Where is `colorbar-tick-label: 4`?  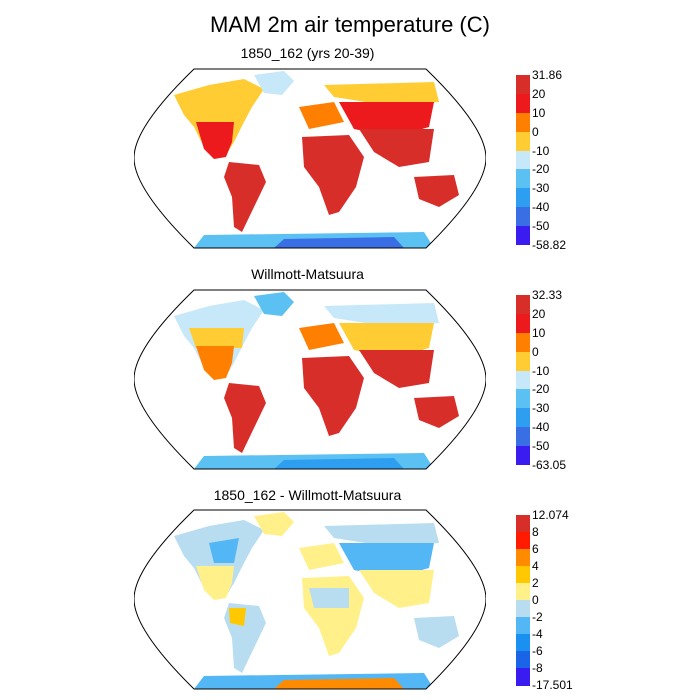
colorbar-tick-label: 4 is located at coordinates (535, 566).